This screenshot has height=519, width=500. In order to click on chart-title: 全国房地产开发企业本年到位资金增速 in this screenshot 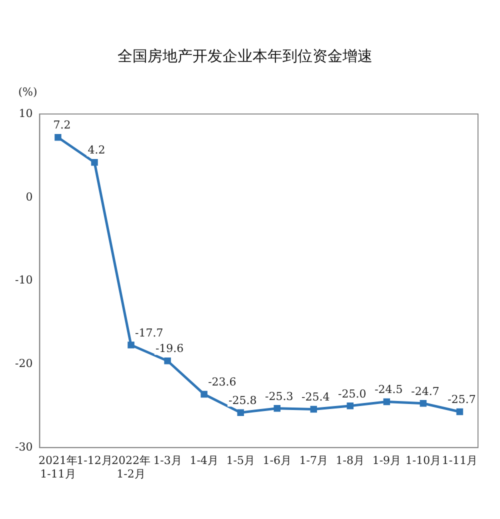, I will do `click(245, 55)`.